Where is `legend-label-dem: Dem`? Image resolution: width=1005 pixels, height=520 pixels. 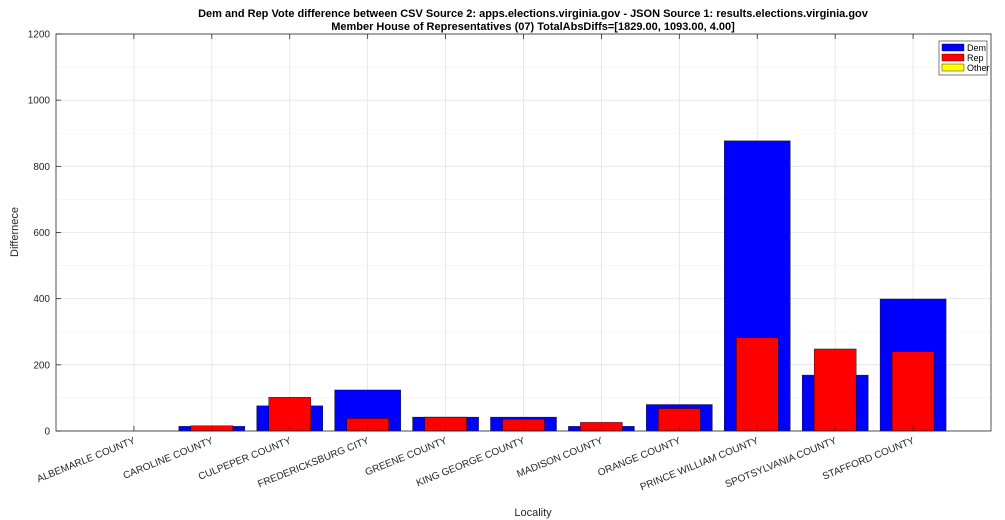
legend-label-dem: Dem is located at coordinates (976, 48).